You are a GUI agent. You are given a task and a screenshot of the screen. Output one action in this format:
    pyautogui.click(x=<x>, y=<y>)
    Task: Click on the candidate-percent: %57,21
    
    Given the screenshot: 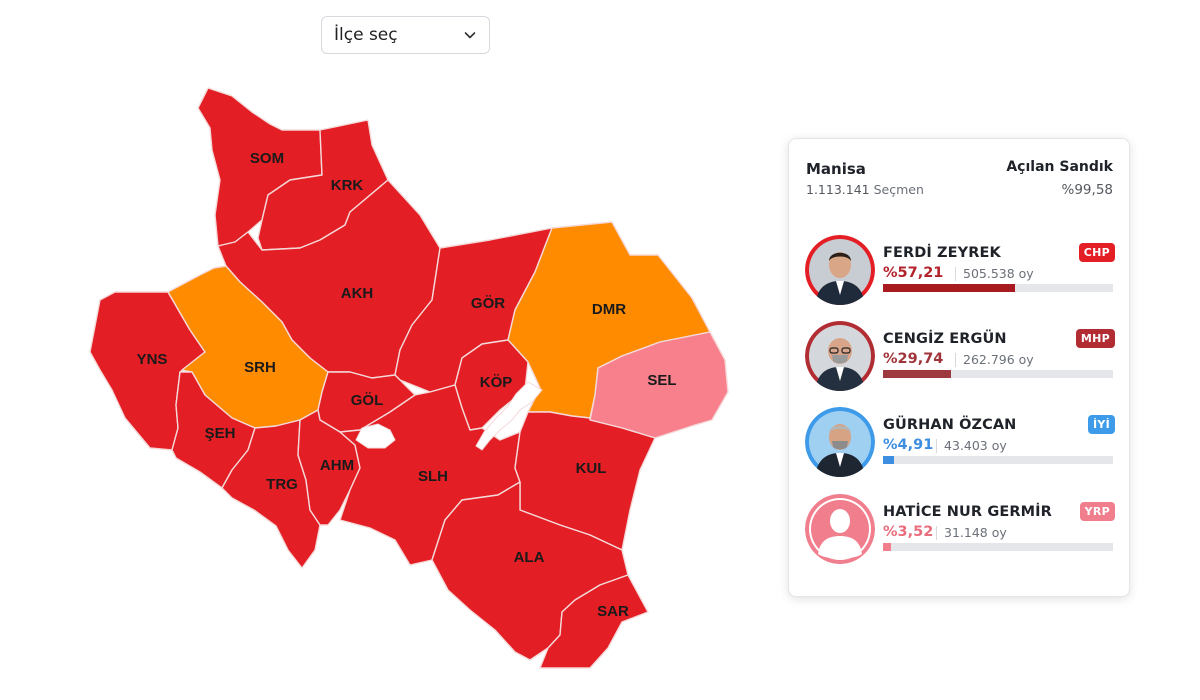 What is the action you would take?
    pyautogui.click(x=913, y=273)
    